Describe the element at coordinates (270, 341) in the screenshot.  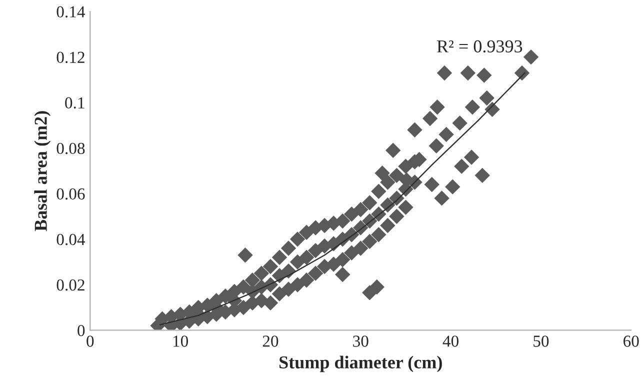
I see `x-tick-label: 20` at that location.